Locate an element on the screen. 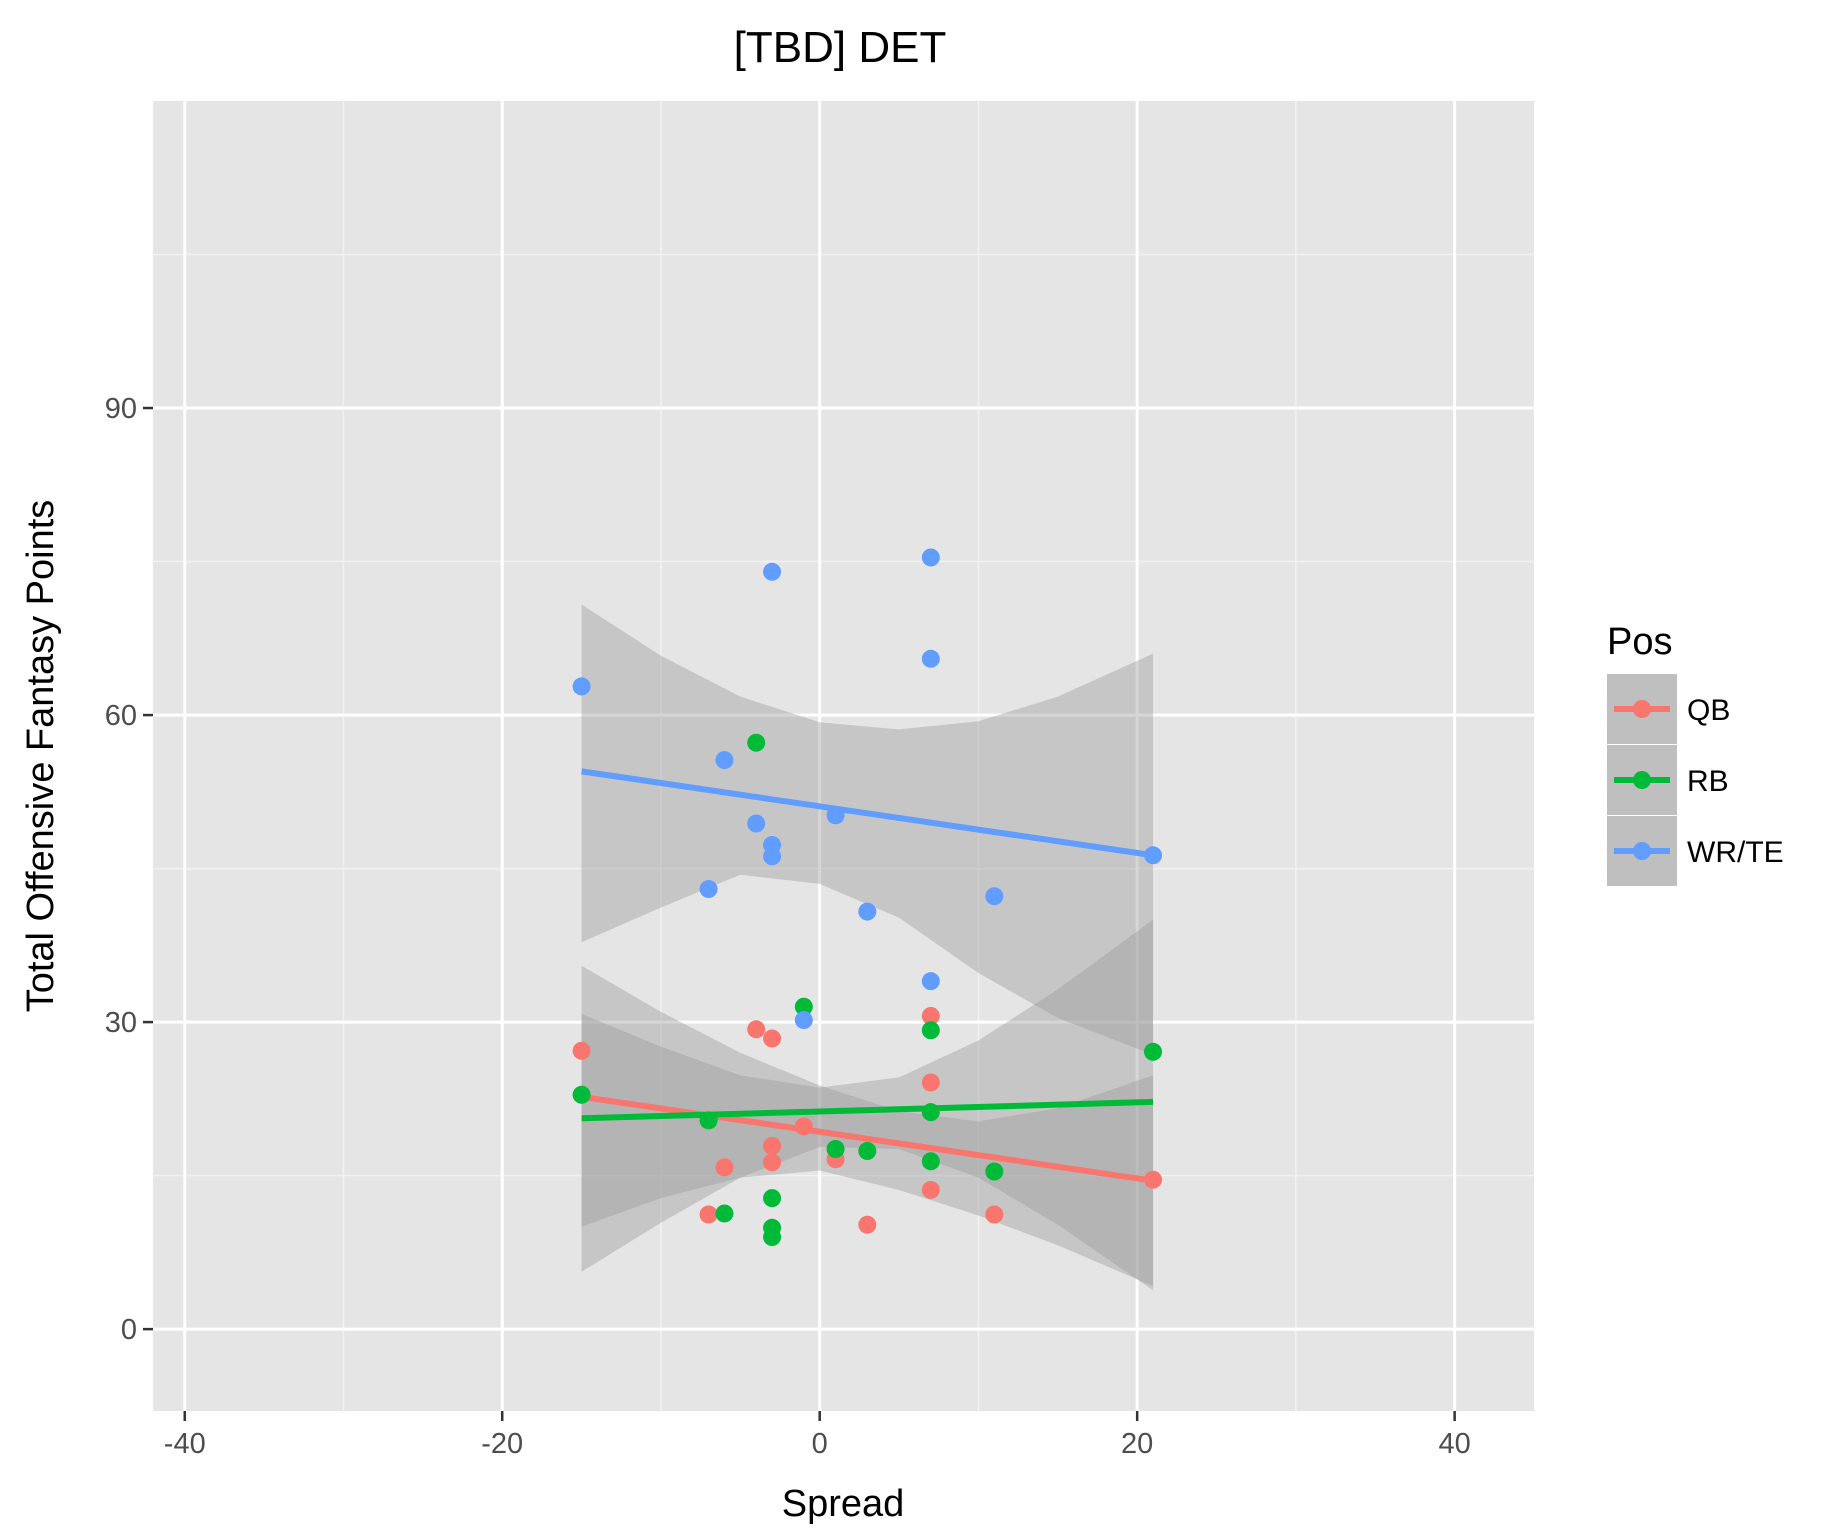 The width and height of the screenshot is (1833, 1533). y-tick-label: 30 is located at coordinates (121, 1023).